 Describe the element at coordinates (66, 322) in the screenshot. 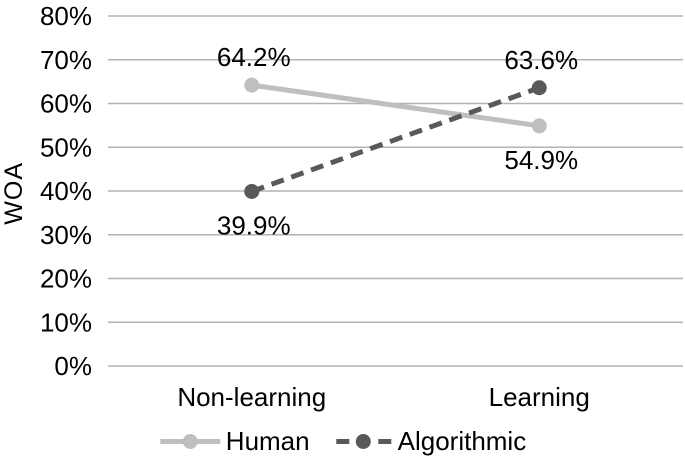

I see `y-tick-label: 10%` at that location.